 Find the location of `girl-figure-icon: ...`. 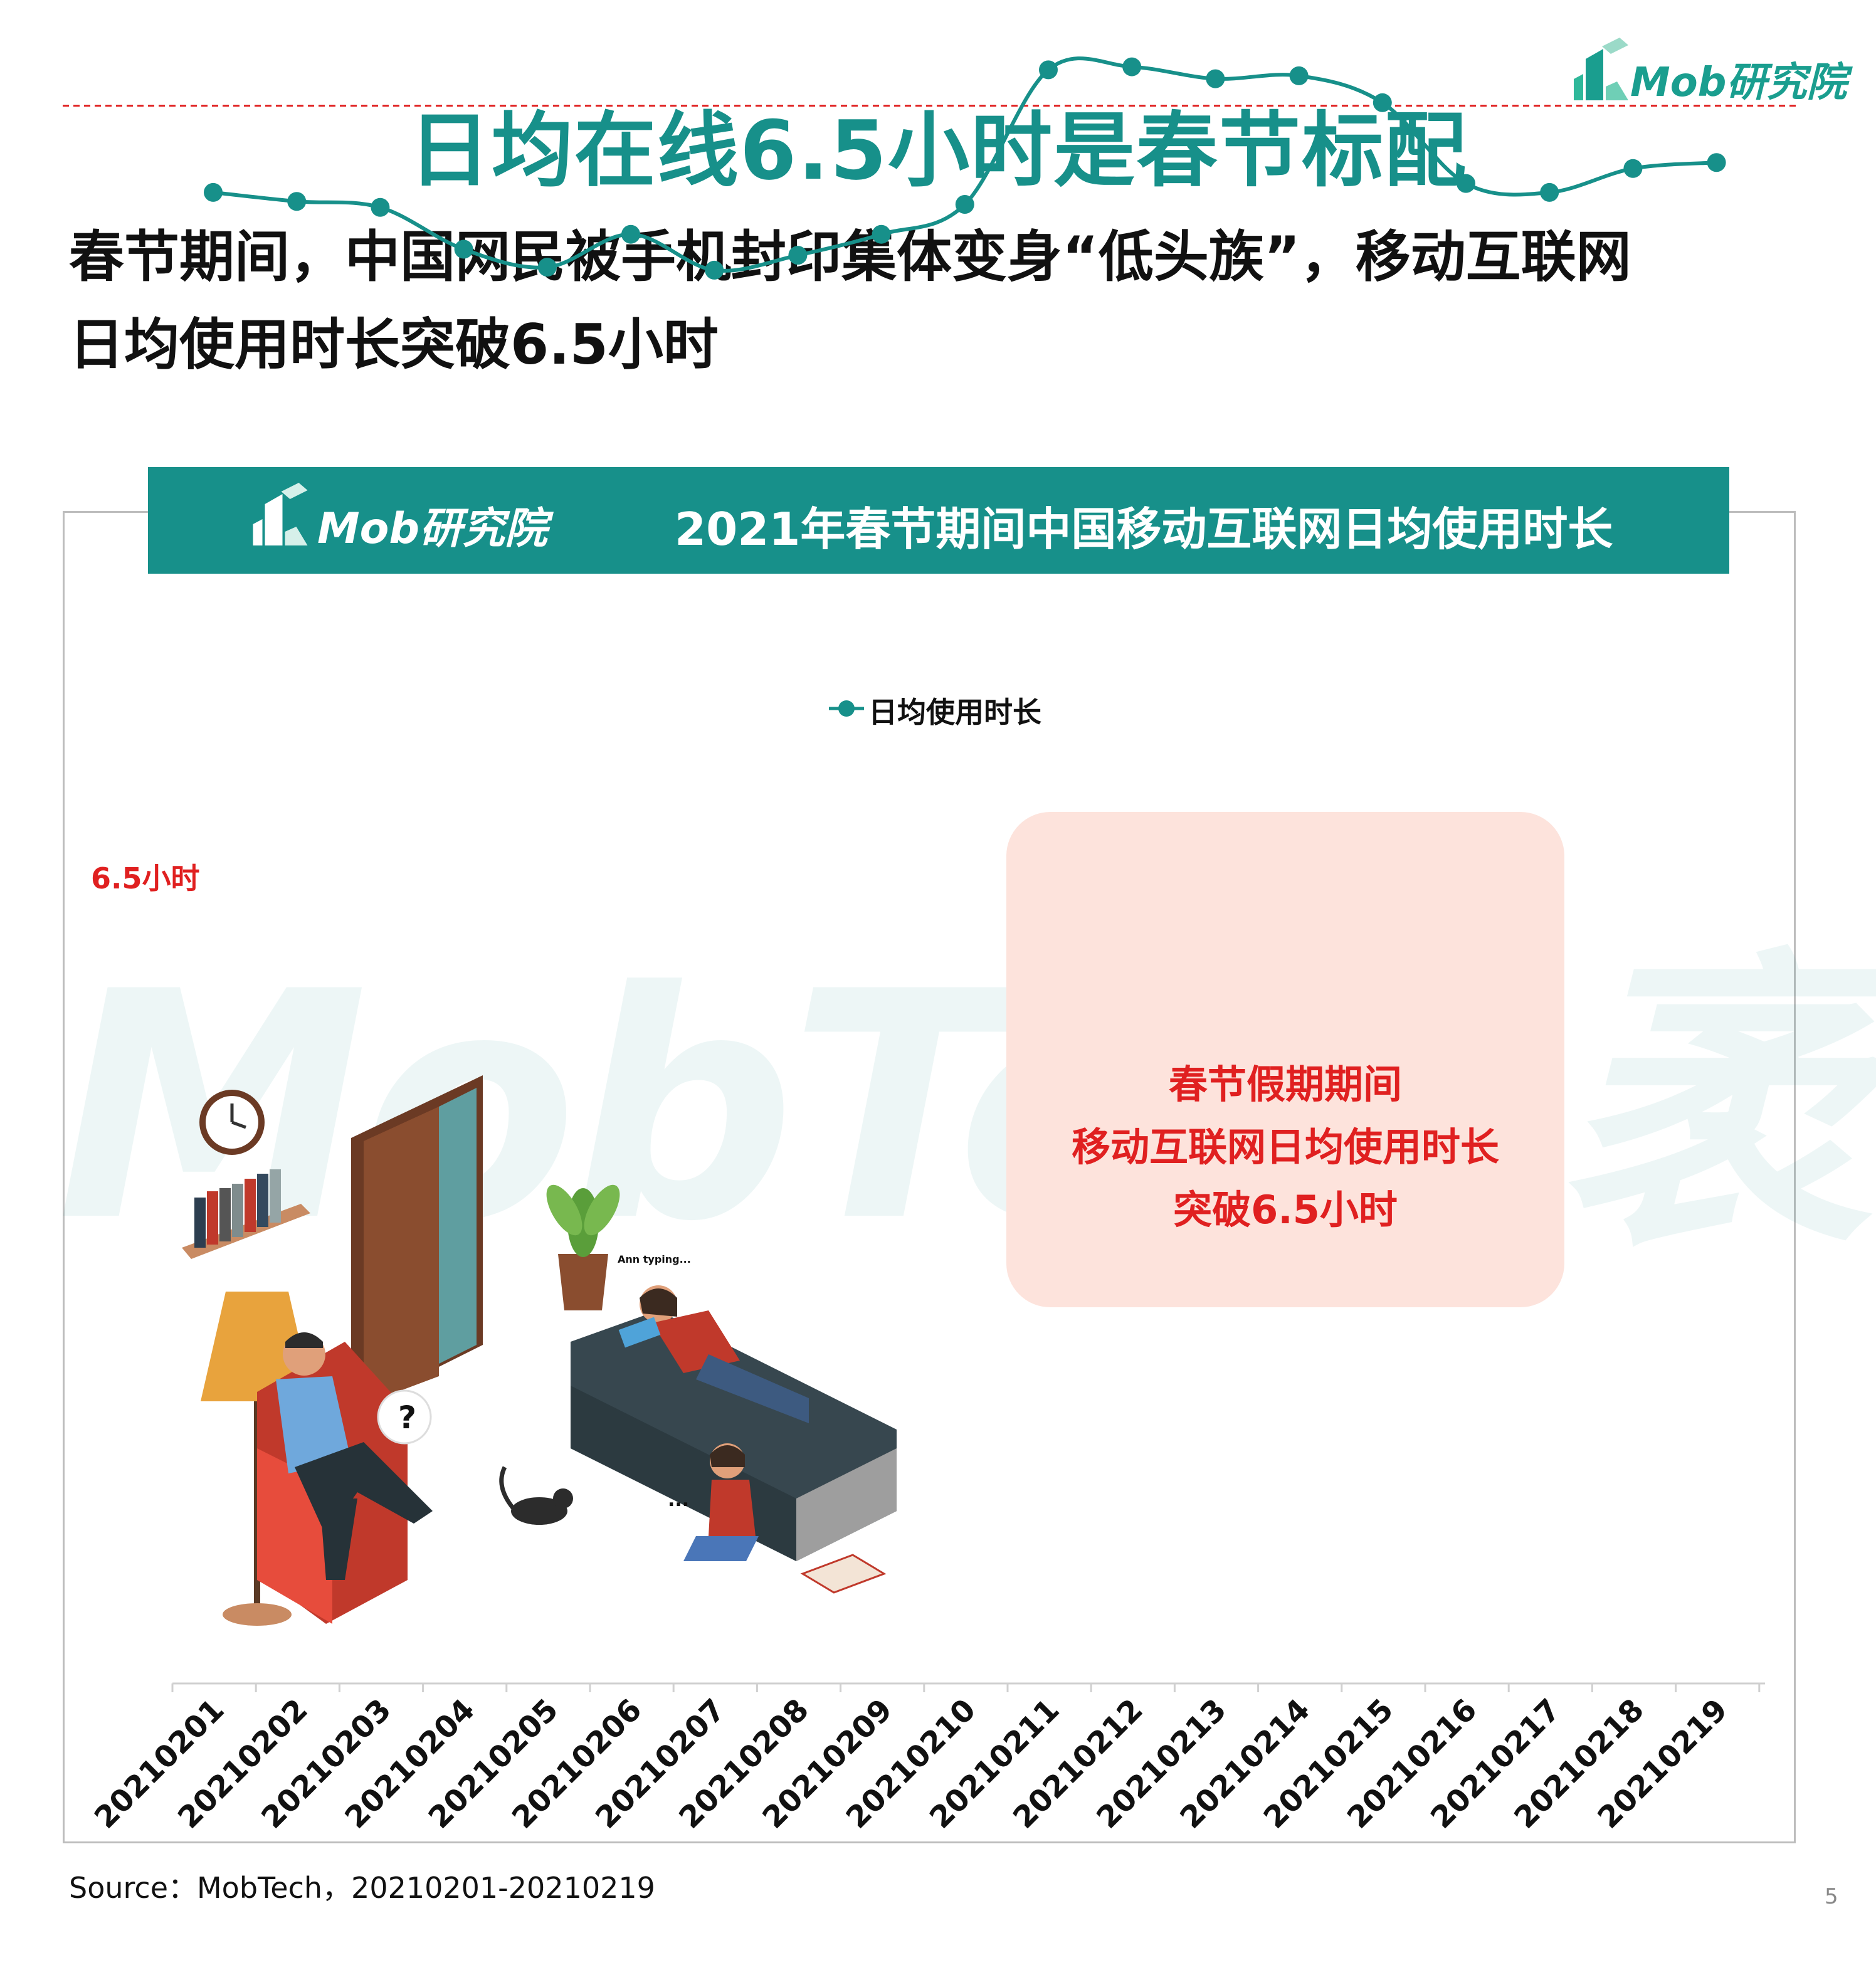

girl-figure-icon: ... is located at coordinates (713, 1502).